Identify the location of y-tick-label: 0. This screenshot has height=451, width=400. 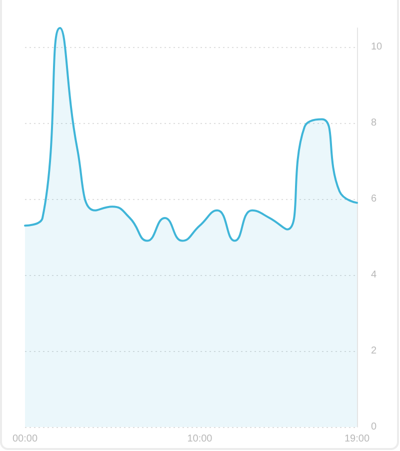
(374, 427).